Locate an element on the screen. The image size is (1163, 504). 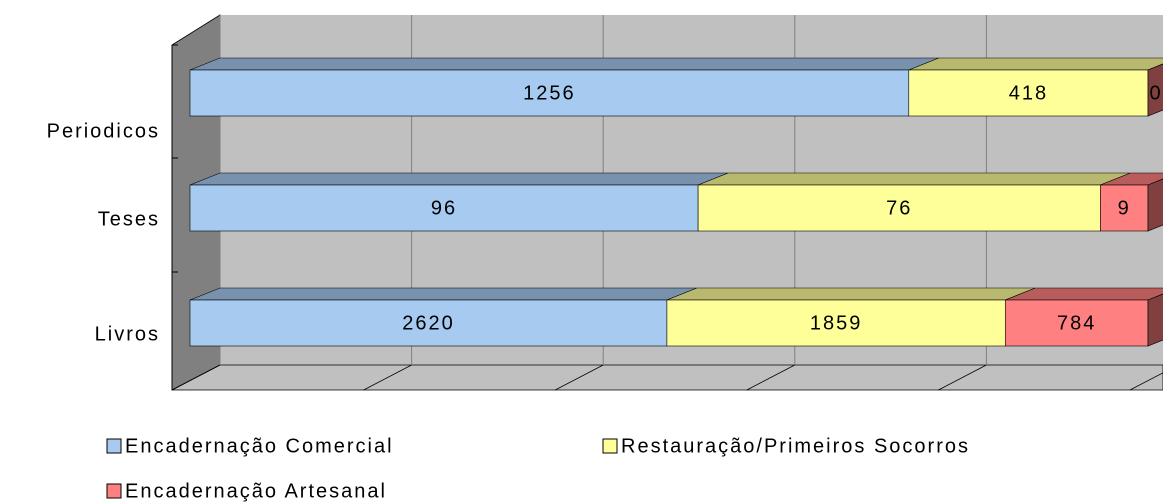
value-label: 96 is located at coordinates (444, 208).